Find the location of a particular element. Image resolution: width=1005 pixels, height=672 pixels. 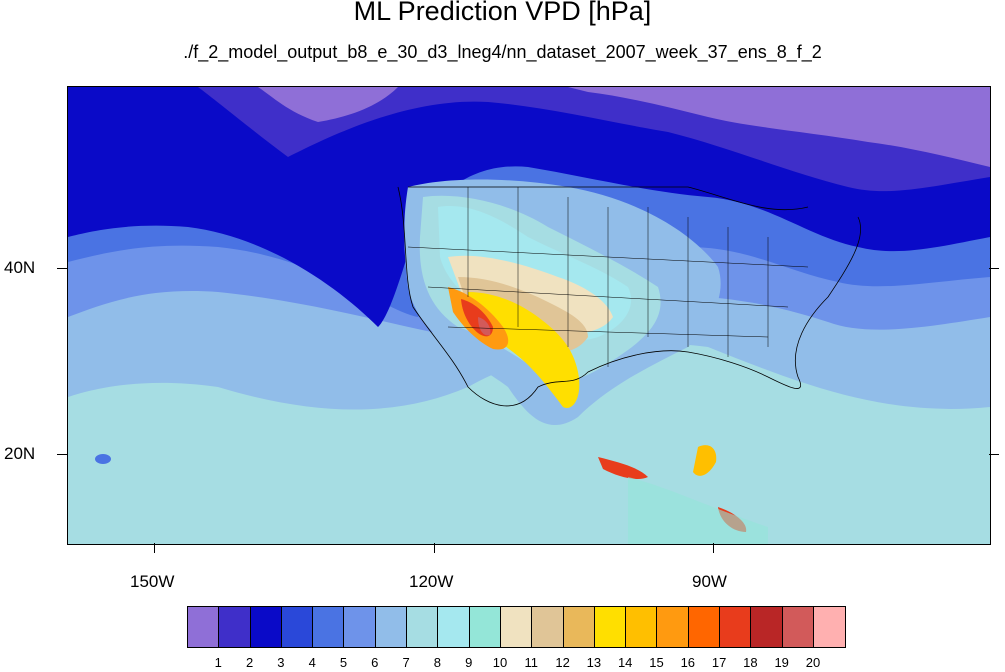

colorbar-label: 19 is located at coordinates (781, 662).